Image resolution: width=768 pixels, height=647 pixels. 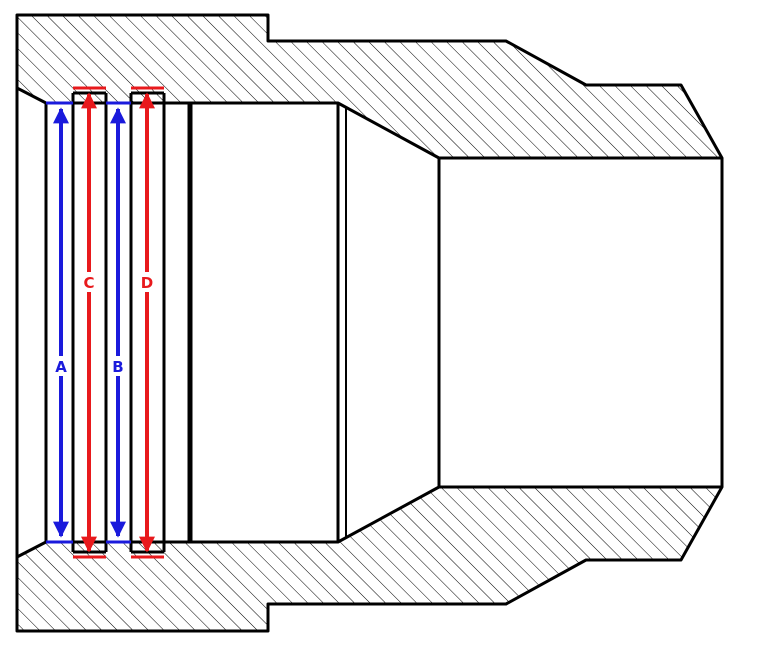 I want to click on dimension-b-label: B, so click(x=117, y=367).